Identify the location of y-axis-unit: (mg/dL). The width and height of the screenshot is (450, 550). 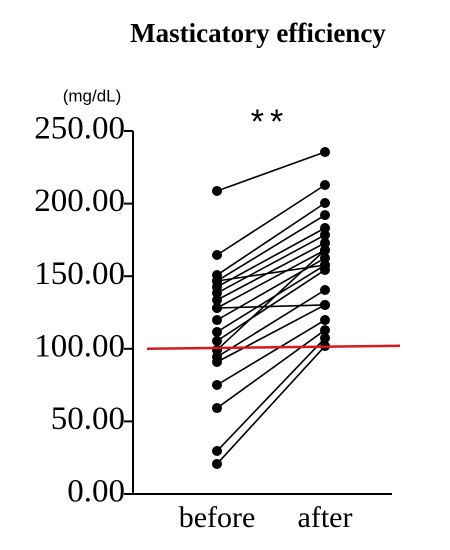
(92, 95).